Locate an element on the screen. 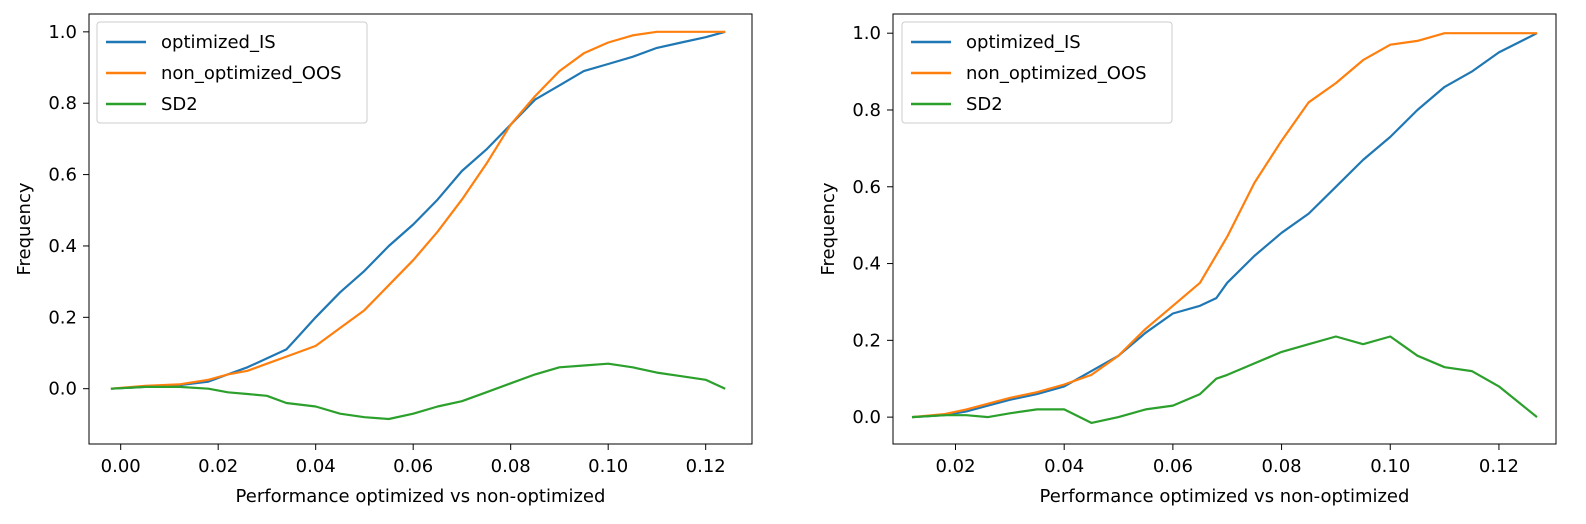 The width and height of the screenshot is (1586, 524). right-y-tick-label: 0.8 is located at coordinates (866, 110).